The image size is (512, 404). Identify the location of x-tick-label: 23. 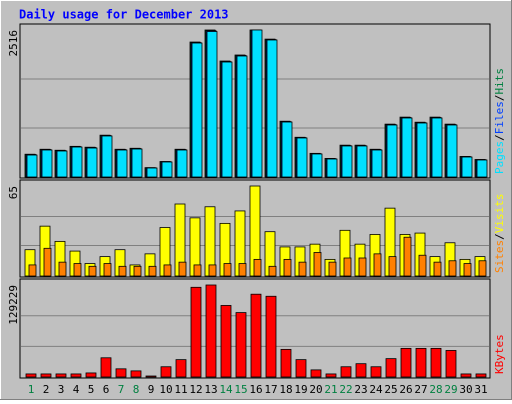
(360, 389).